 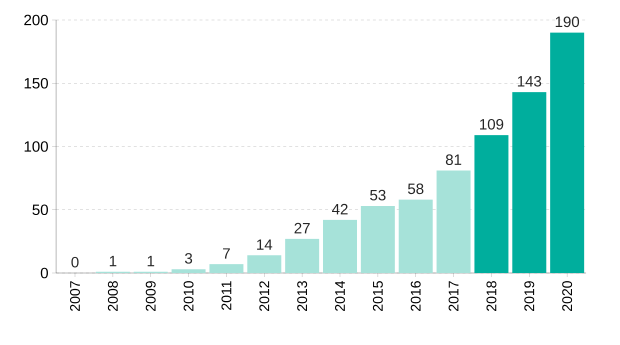 What do you see at coordinates (415, 296) in the screenshot?
I see `x-tick-label: 2016` at bounding box center [415, 296].